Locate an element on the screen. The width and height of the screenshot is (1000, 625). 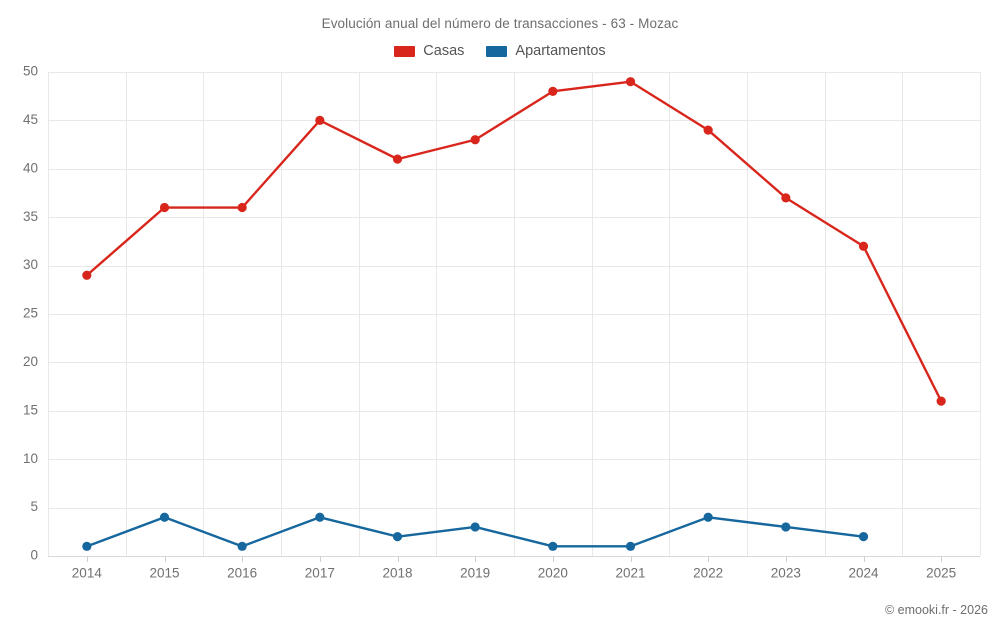
y-axis-tick-label: 0 is located at coordinates (34, 555).